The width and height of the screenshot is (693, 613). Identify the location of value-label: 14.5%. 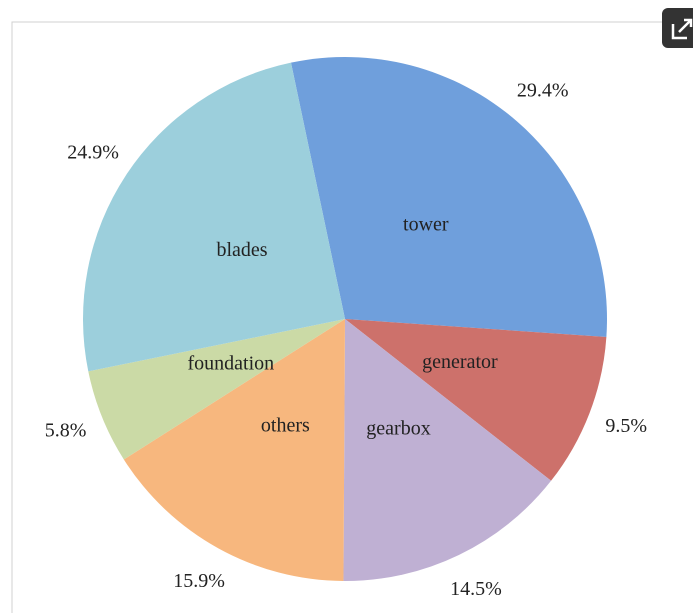
(476, 589).